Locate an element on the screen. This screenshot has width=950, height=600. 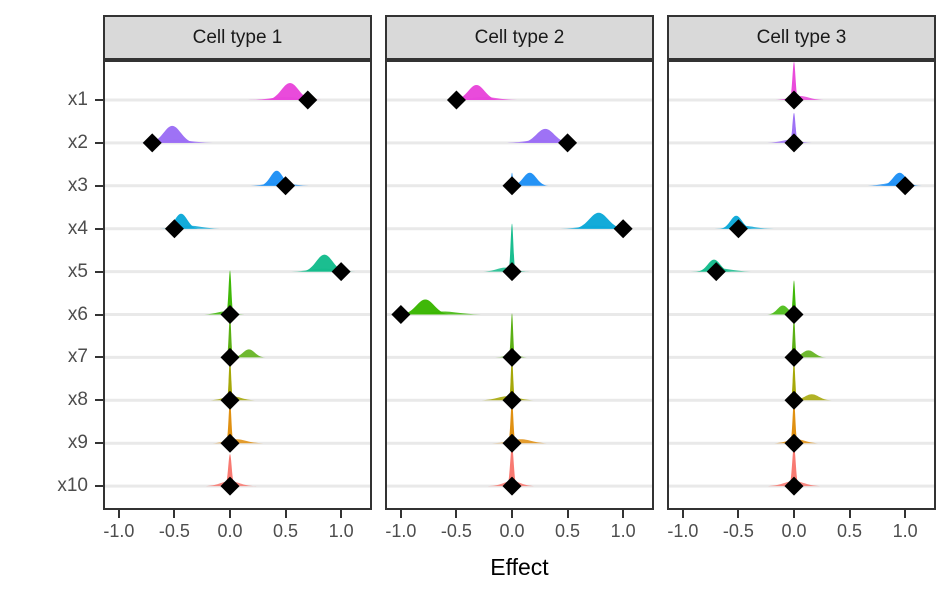
facet-strip-label: Cell type 1 is located at coordinates (237, 37).